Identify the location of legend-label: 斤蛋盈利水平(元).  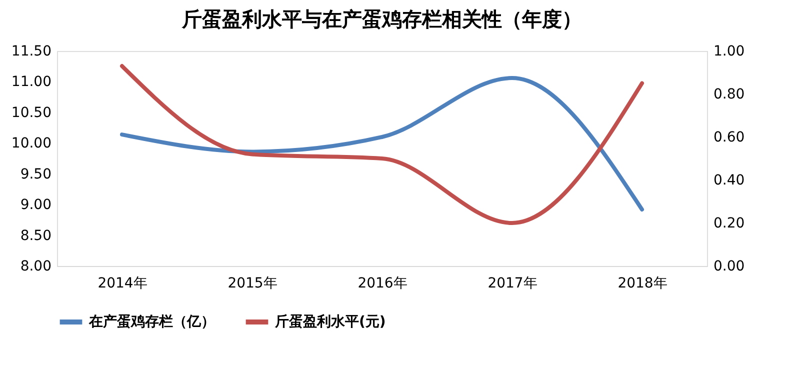
(330, 321).